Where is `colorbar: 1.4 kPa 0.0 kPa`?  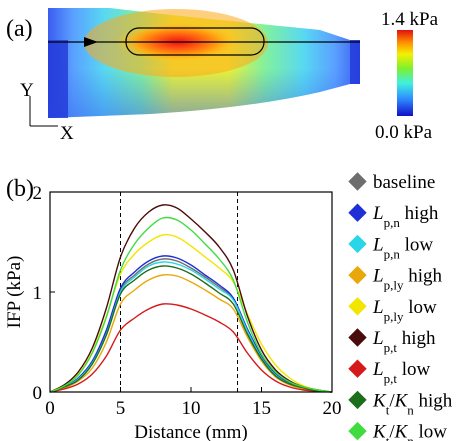 colorbar: 1.4 kPa 0.0 kPa is located at coordinates (407, 76).